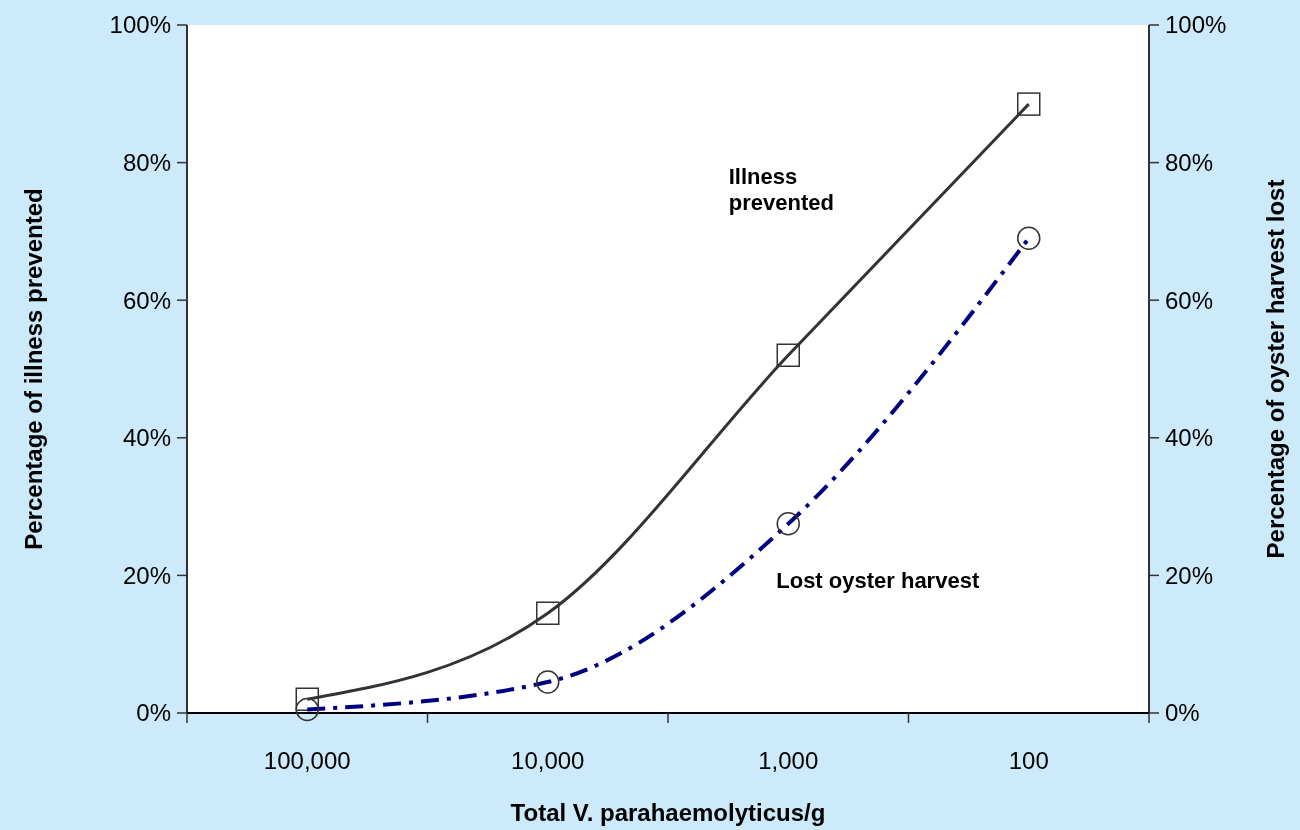  I want to click on y2-tick-label: 40%, so click(1189, 438).